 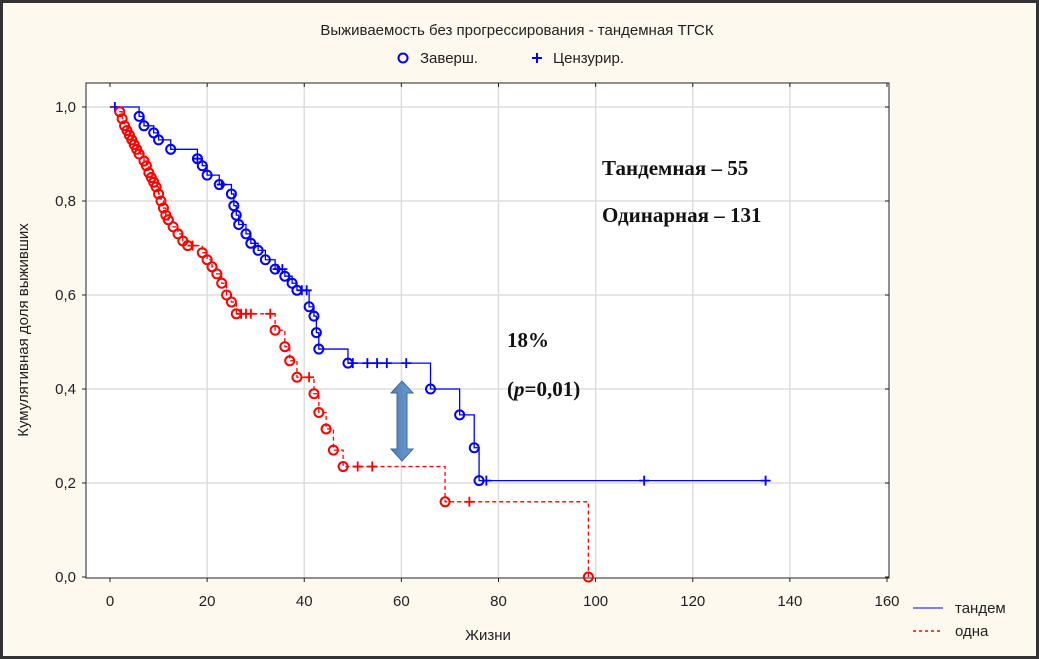 I want to click on annotation-difference: 18%, so click(x=528, y=340).